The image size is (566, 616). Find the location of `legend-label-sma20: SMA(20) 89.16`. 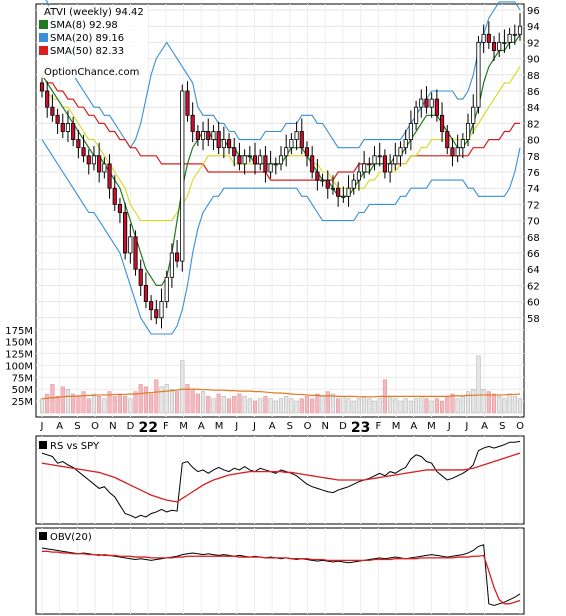

legend-label-sma20: SMA(20) 89.16 is located at coordinates (87, 38).